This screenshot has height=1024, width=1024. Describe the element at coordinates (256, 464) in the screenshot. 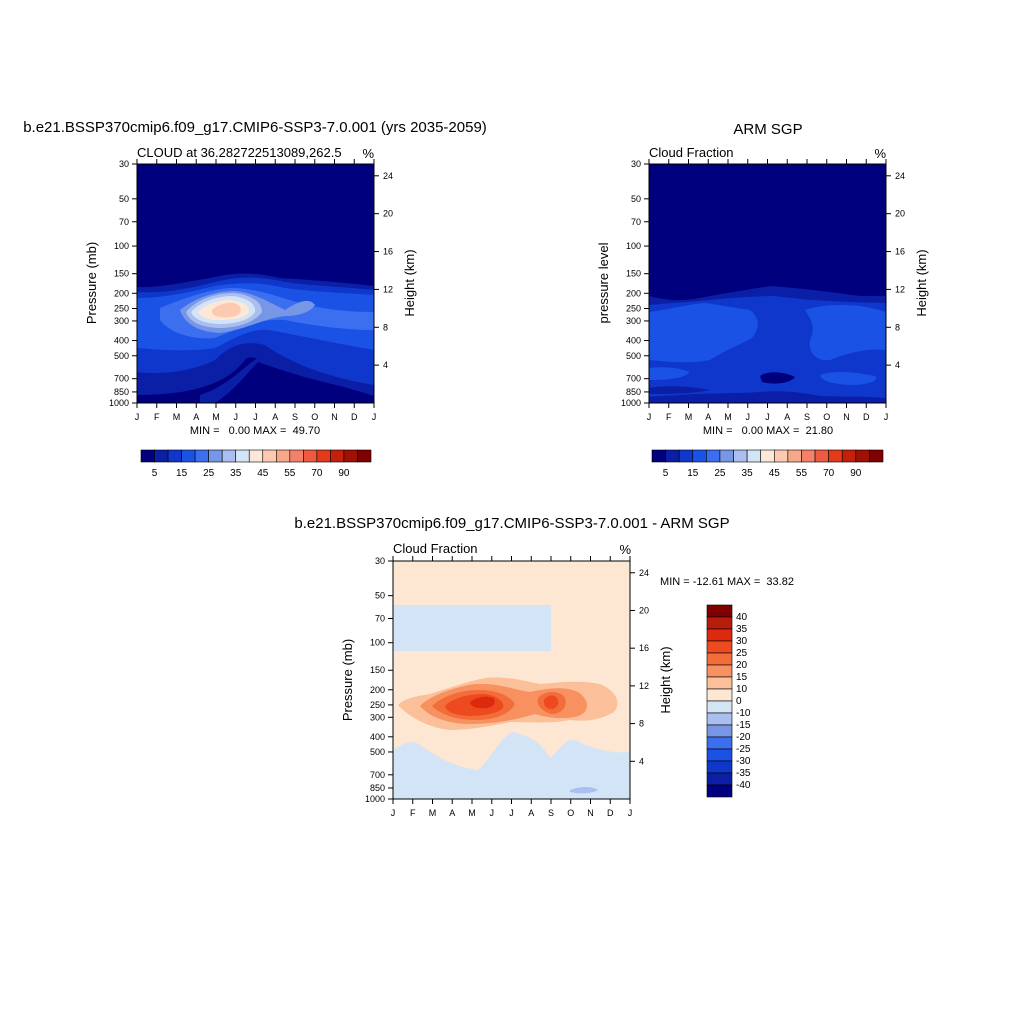

I see `panel-model-colorbar: 5 15 25 35 45 55 70 90` at that location.